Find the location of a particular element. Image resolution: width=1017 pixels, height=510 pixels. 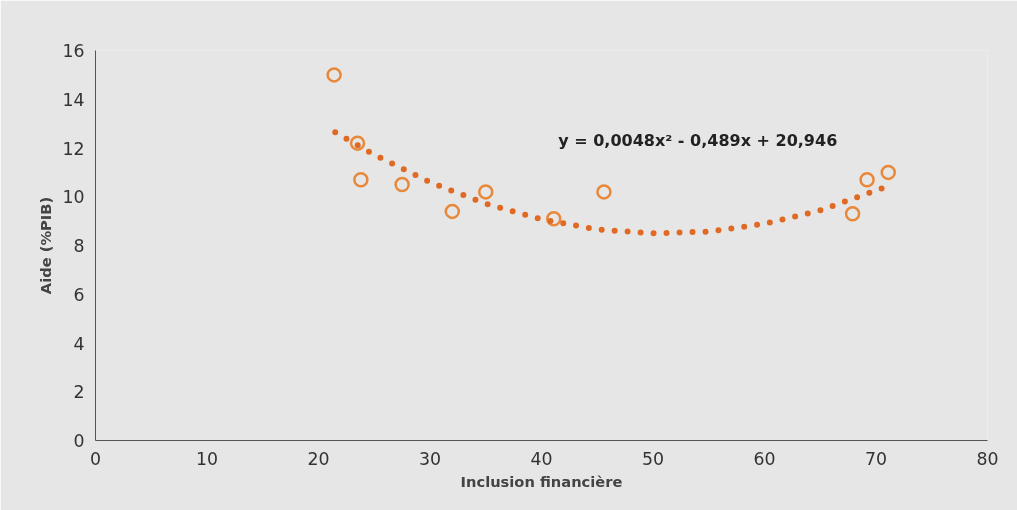

x-tick-label: 10 is located at coordinates (207, 458).